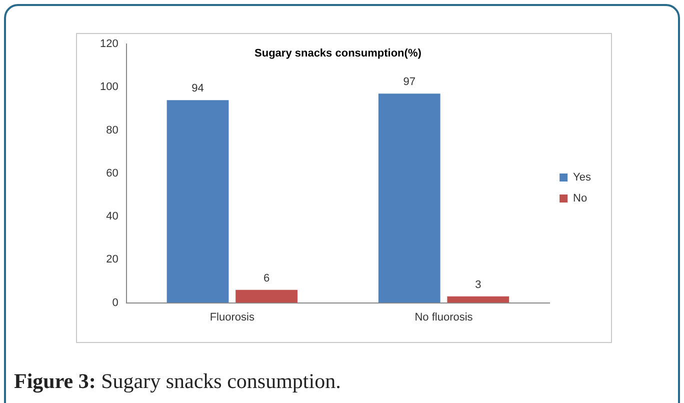  I want to click on legend-label: No, so click(580, 198).